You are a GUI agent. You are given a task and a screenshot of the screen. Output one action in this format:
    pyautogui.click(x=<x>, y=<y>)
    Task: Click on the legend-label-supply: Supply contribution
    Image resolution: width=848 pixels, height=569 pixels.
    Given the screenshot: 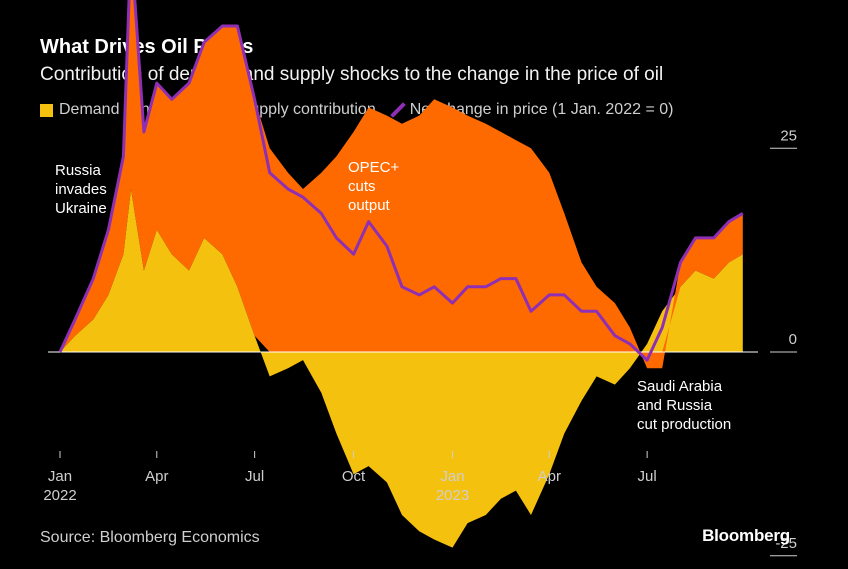 What is the action you would take?
    pyautogui.click(x=307, y=109)
    